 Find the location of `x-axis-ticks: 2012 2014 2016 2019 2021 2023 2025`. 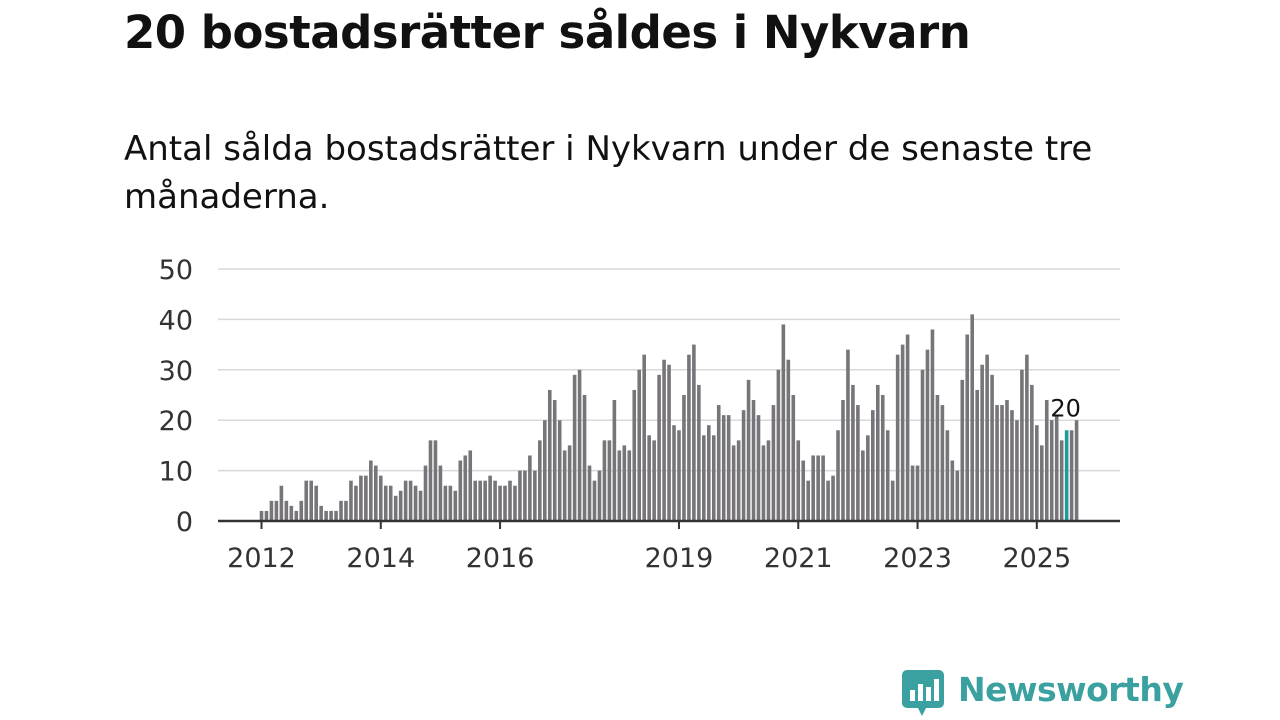

x-axis-ticks: 2012 2014 2016 2019 2021 2023 2025 is located at coordinates (649, 547).